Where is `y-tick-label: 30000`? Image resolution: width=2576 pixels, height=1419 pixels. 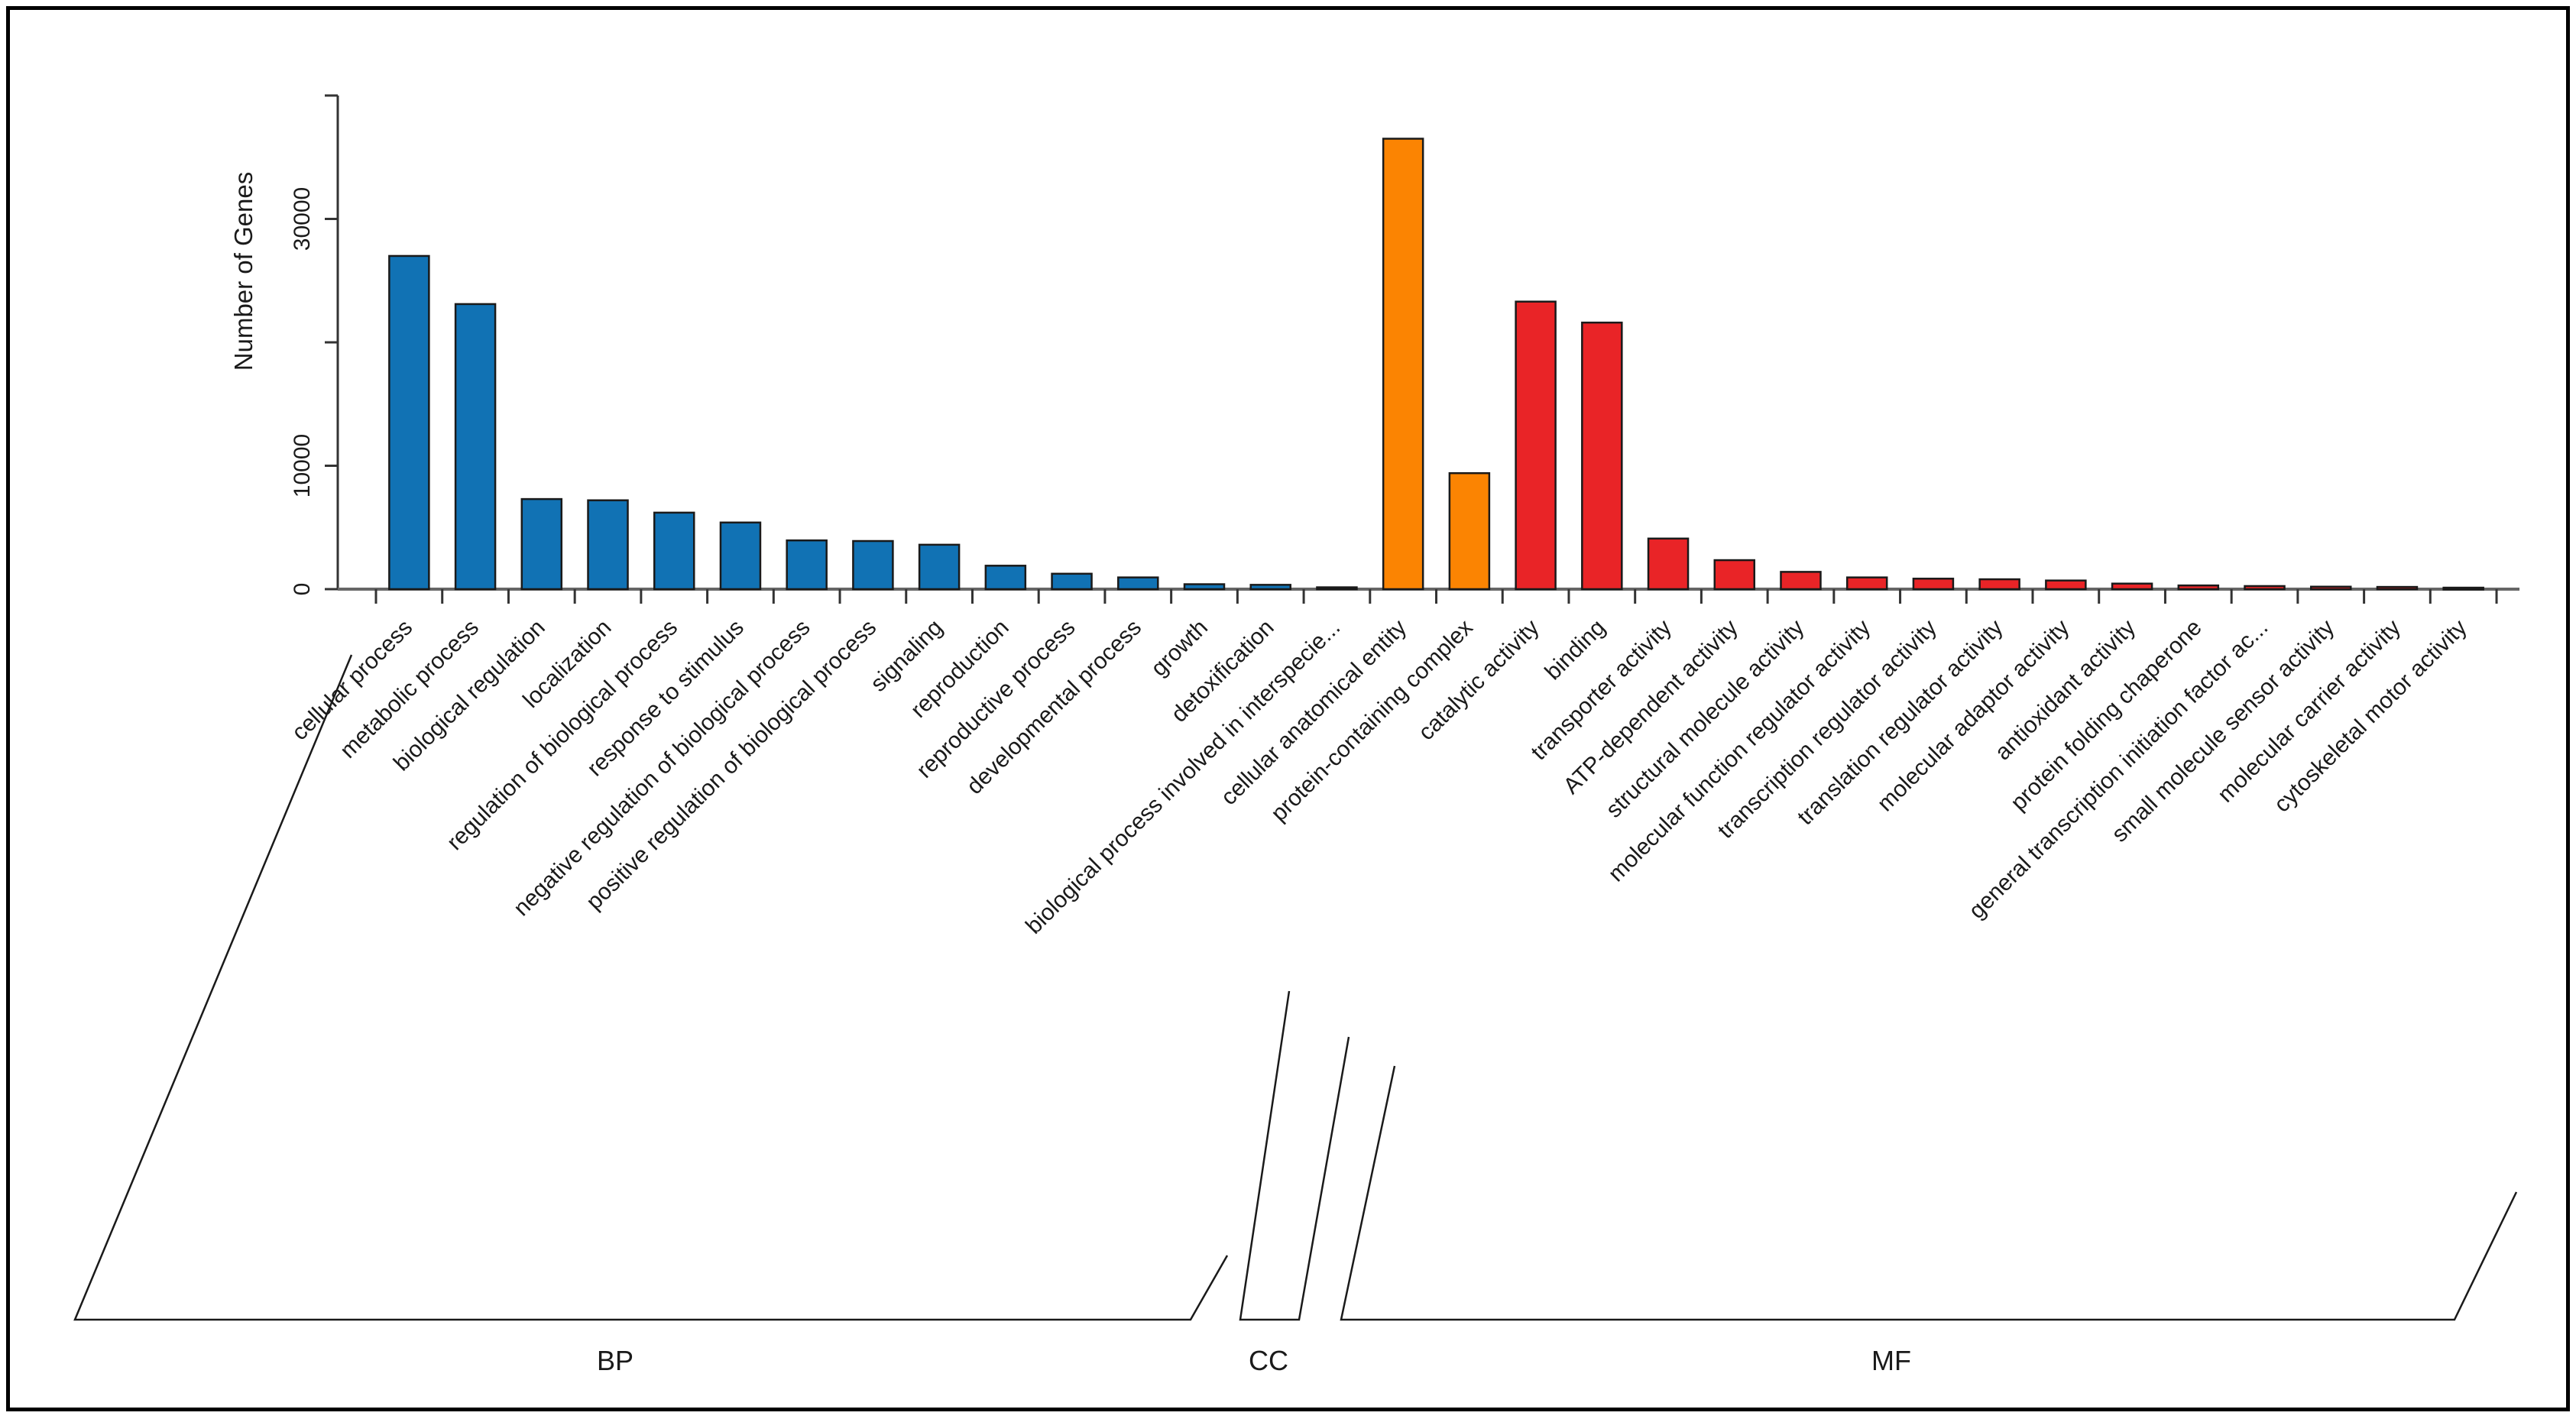 y-tick-label: 30000 is located at coordinates (302, 219).